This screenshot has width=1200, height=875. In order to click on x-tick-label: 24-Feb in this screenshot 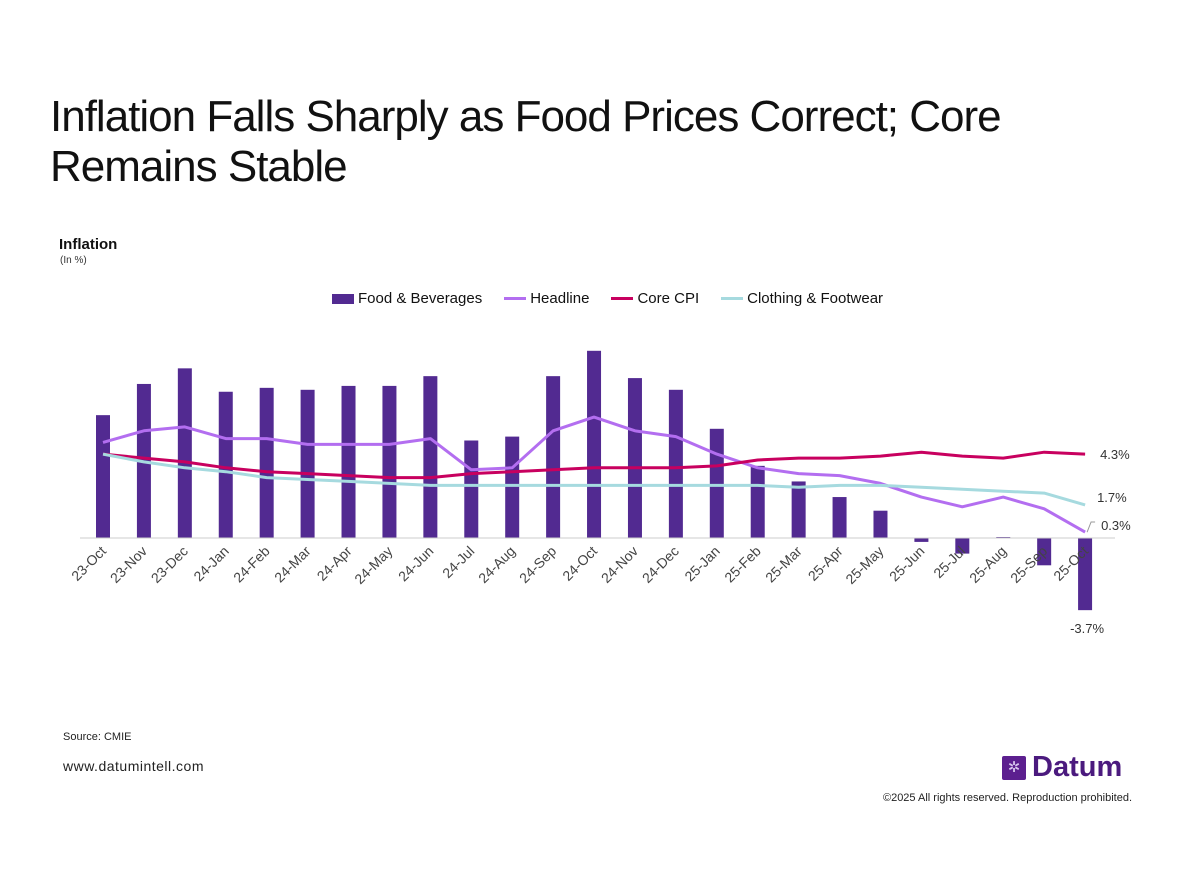, I will do `click(251, 564)`.